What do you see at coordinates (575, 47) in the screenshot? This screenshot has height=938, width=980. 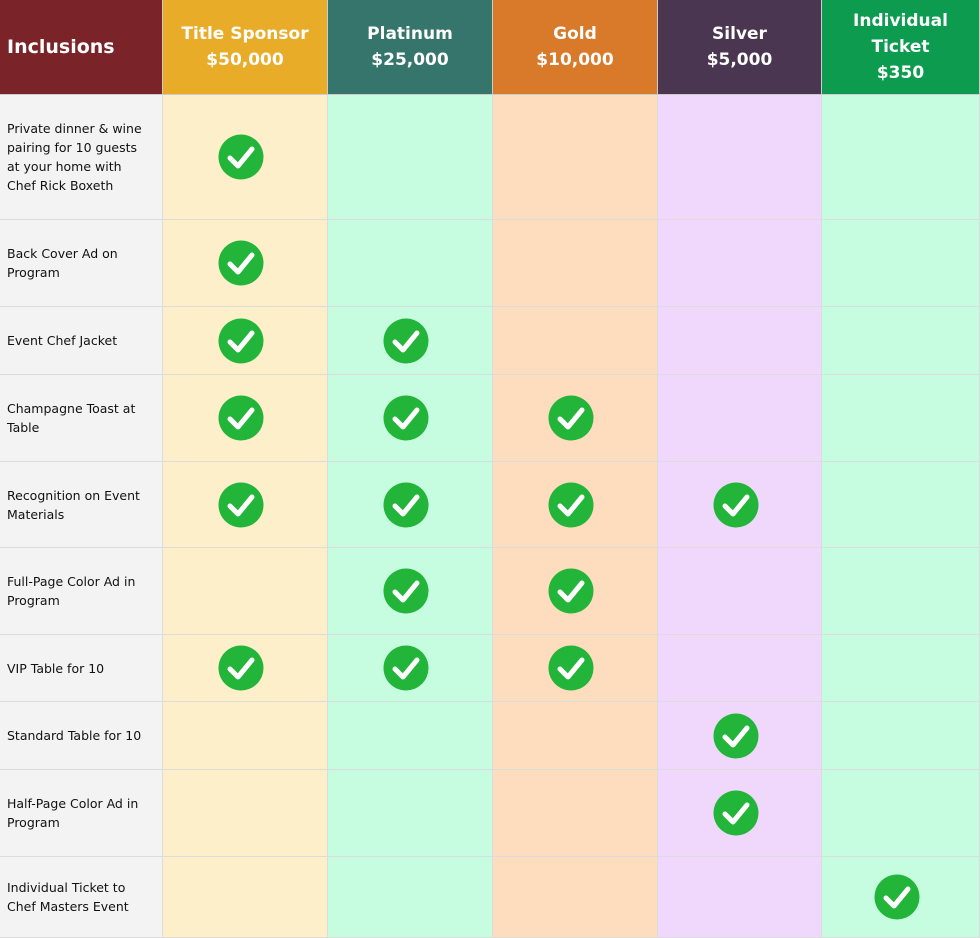 I see `tier-header: Gold $10,000` at bounding box center [575, 47].